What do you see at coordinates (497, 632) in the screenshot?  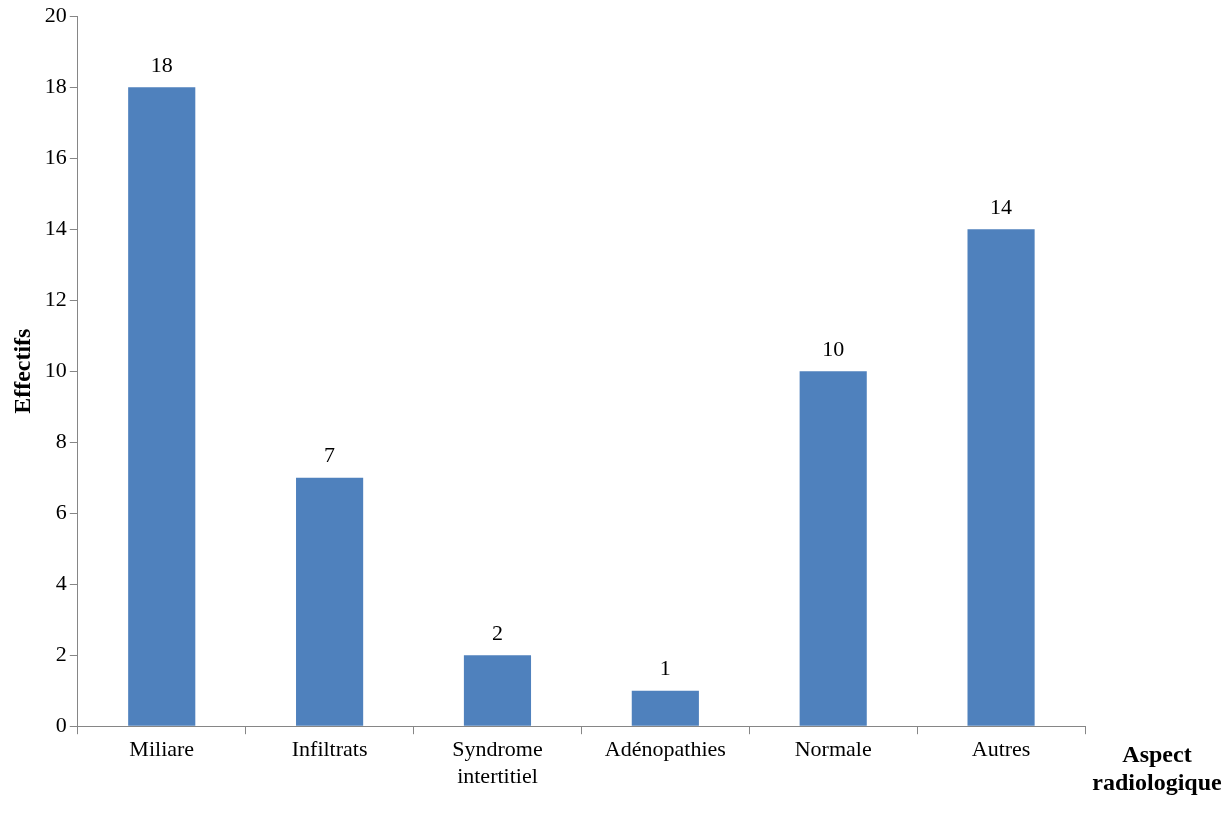 I see `data-label: 2` at bounding box center [497, 632].